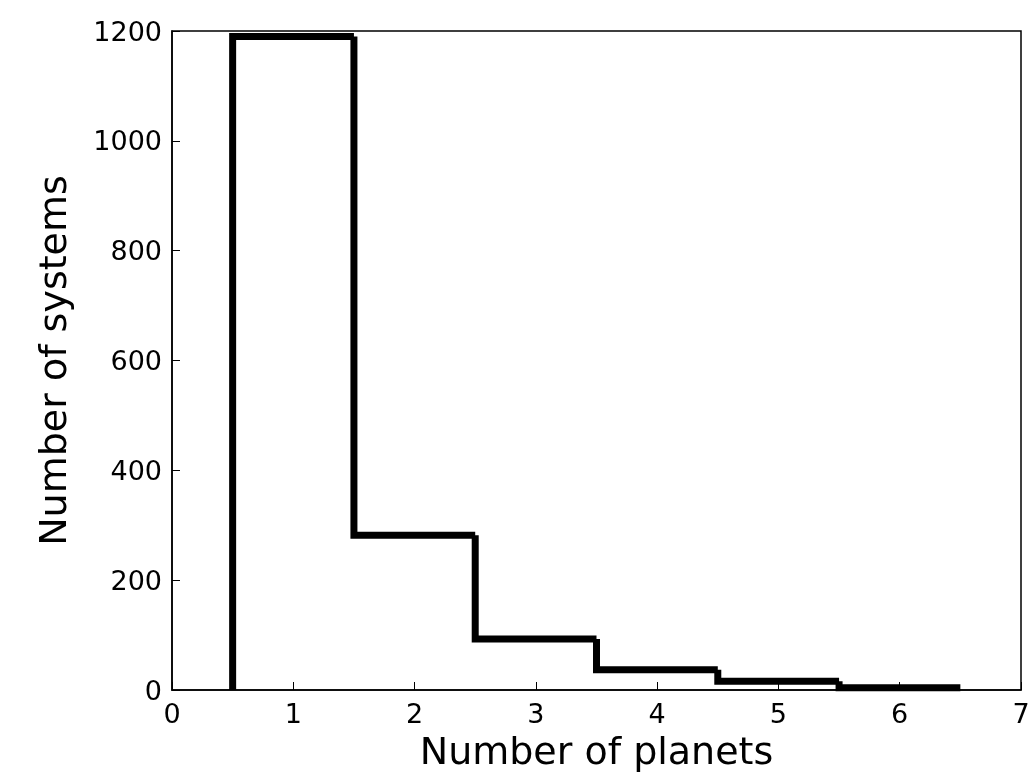 This screenshot has height=781, width=1033. I want to click on x-tick-label: 5, so click(778, 713).